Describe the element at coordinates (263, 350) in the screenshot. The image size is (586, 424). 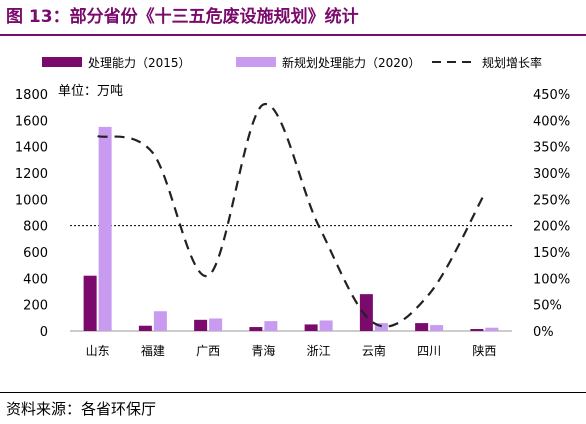
I see `category-label: 青海` at that location.